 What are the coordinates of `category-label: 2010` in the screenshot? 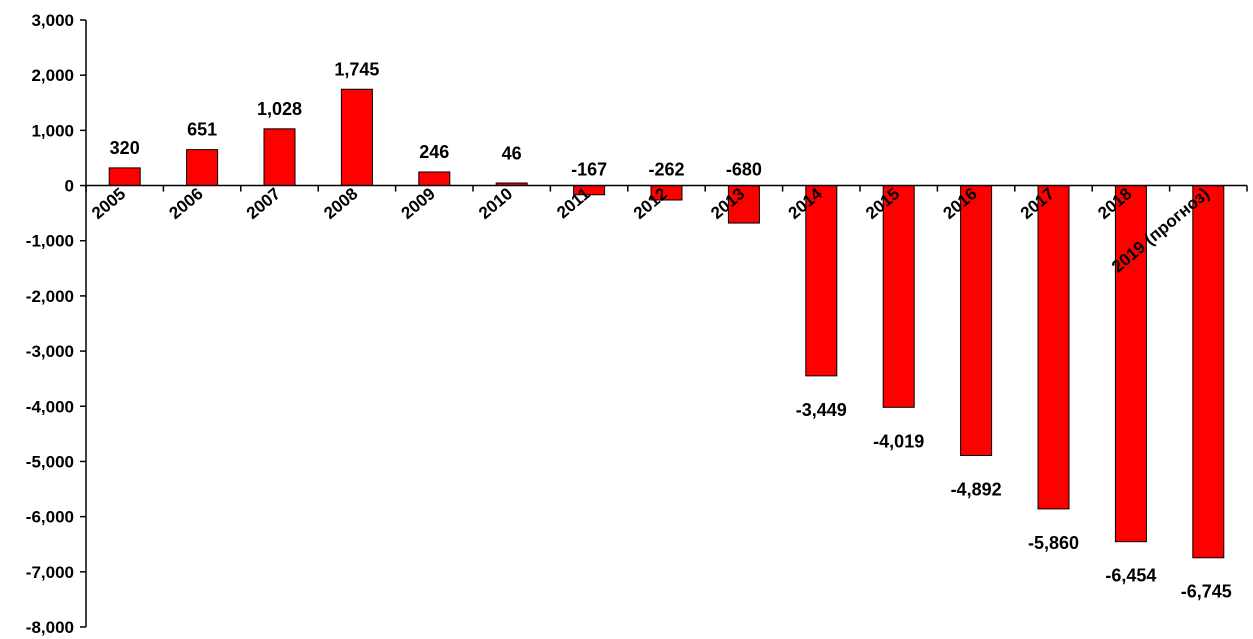 It's located at (495, 203).